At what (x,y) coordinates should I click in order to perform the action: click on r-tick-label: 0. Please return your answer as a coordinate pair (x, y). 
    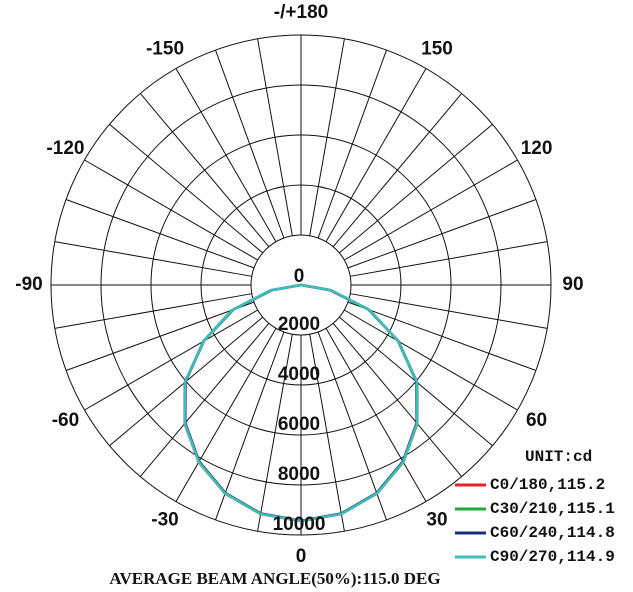
    Looking at the image, I should click on (299, 276).